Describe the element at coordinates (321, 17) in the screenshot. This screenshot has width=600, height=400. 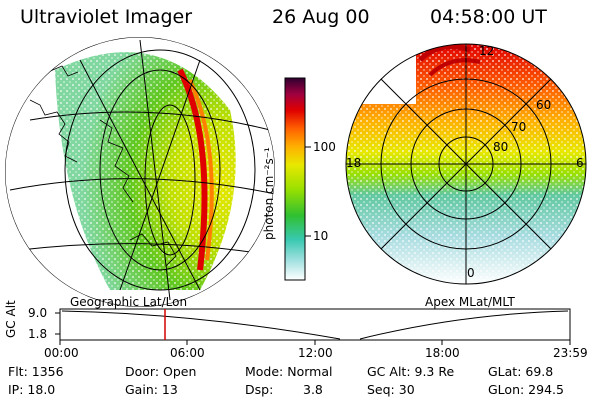
I see `date-label: 26 Aug 00` at that location.